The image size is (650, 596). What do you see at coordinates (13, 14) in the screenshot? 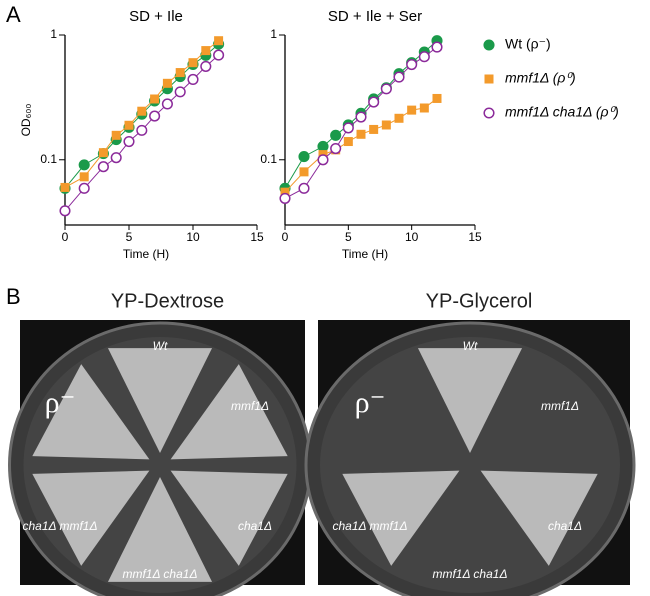
I see `panel-label: A` at bounding box center [13, 14].